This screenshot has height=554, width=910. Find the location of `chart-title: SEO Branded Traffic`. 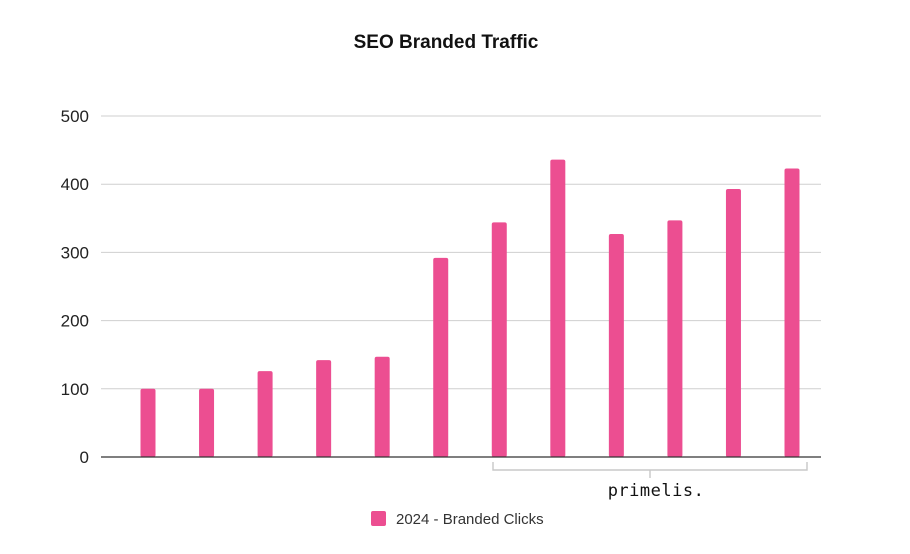

chart-title: SEO Branded Traffic is located at coordinates (446, 42).